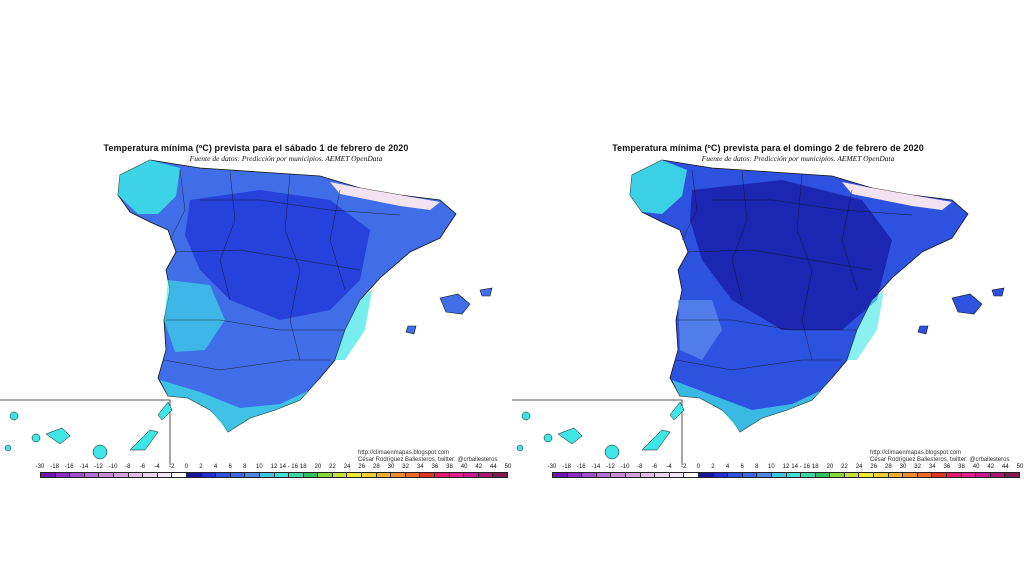  I want to click on scale-tick-label: -18, so click(566, 467).